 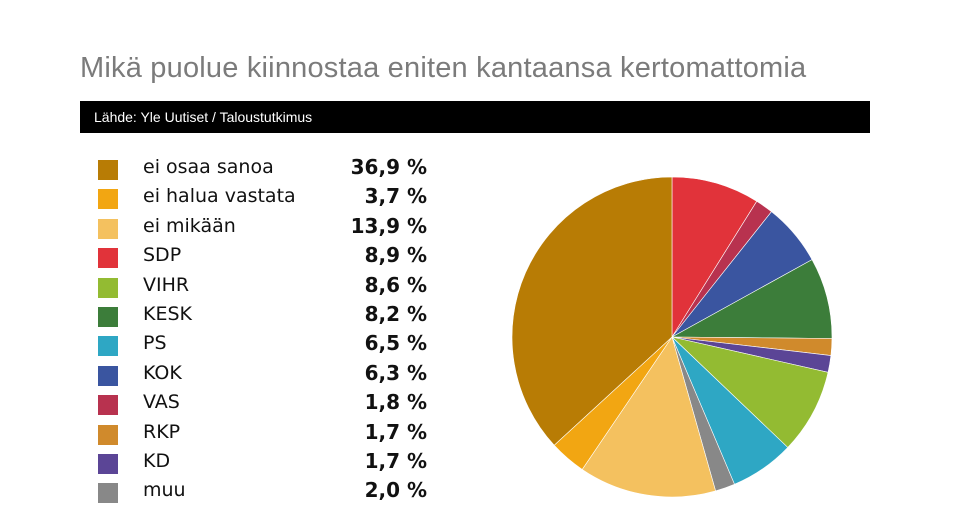 I want to click on legend-item: ei halua vastata 3,7 %, so click(x=265, y=198).